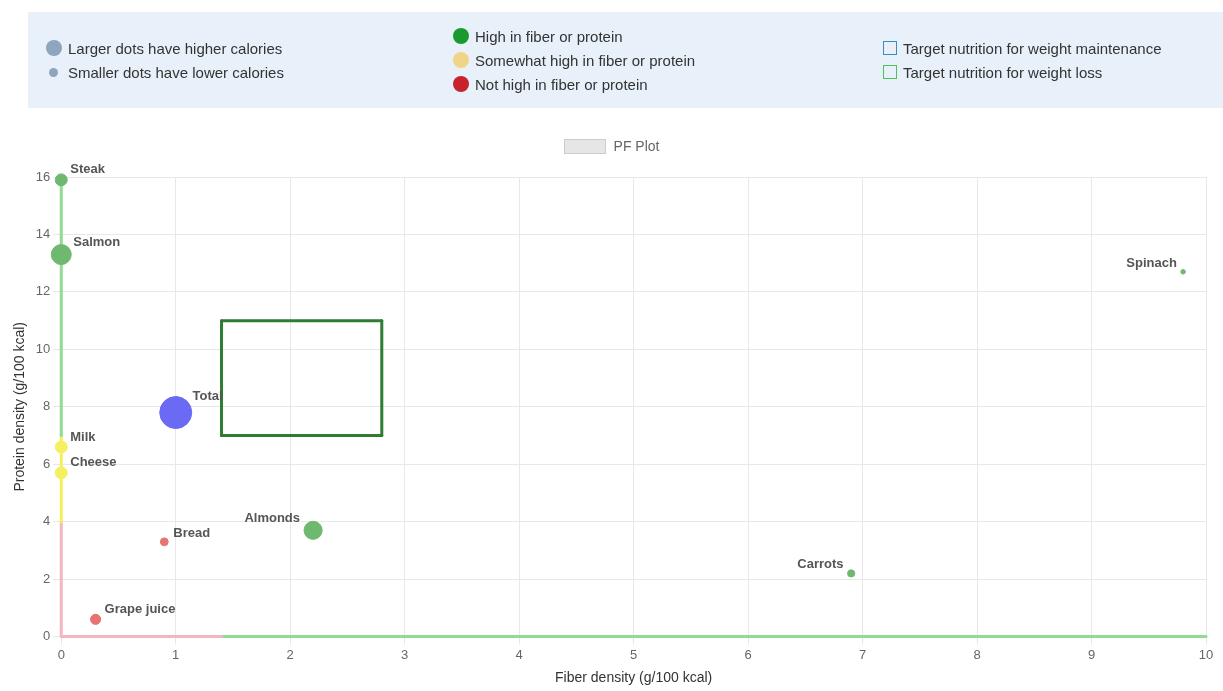 This screenshot has width=1223, height=691. Describe the element at coordinates (862, 654) in the screenshot. I see `x-tick-label: 7` at that location.